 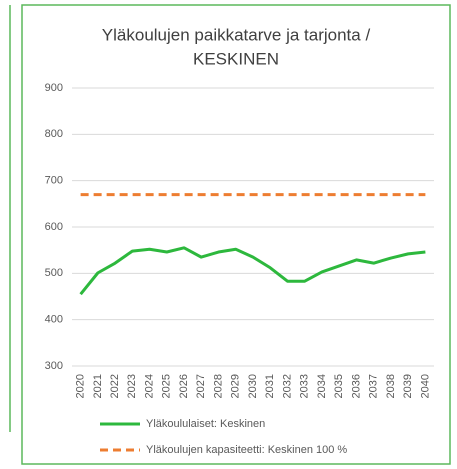 What do you see at coordinates (98, 386) in the screenshot?
I see `x-tick-label: 2021` at bounding box center [98, 386].